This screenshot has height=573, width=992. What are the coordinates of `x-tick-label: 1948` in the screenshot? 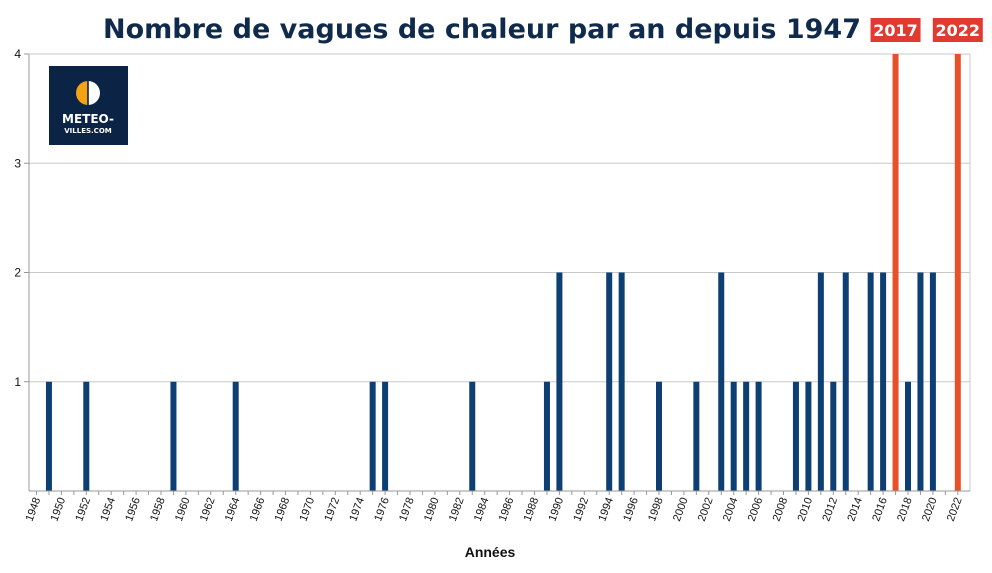 It's located at (34, 509).